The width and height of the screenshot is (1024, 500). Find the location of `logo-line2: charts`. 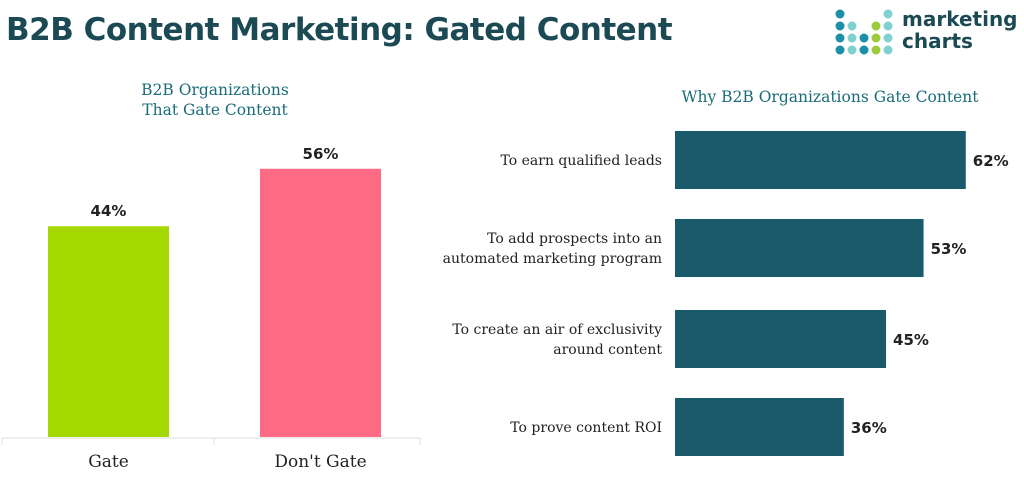

logo-line2: charts is located at coordinates (937, 41).